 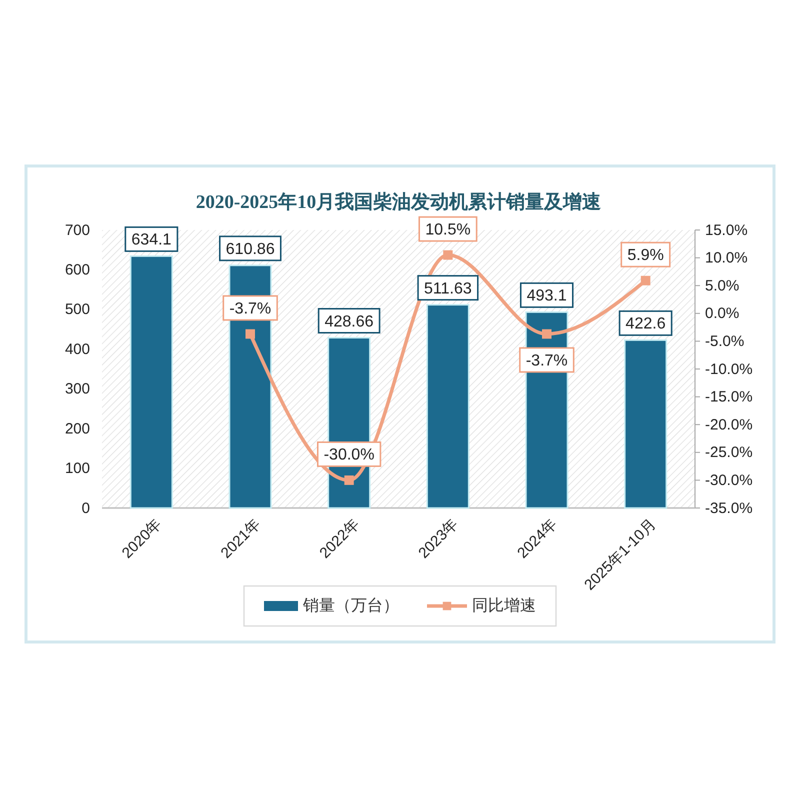 I want to click on y-tick-label: 500, so click(x=77, y=309).